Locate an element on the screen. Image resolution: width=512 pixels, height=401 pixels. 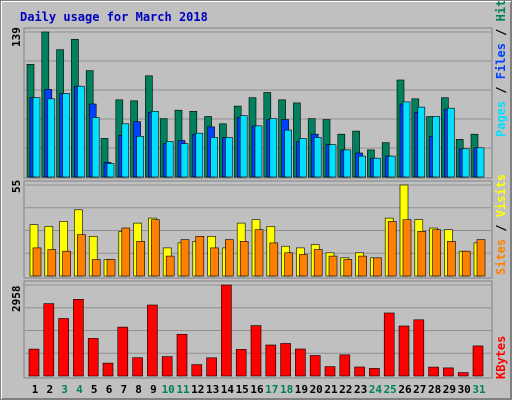
panel-3-ymax-label: 2958 is located at coordinates (16, 299).